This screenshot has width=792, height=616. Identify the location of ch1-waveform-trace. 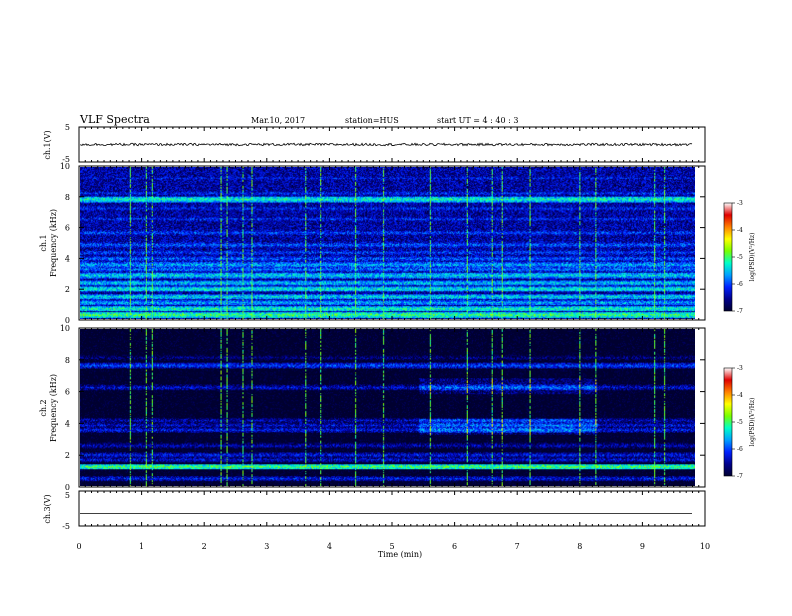
(386, 144).